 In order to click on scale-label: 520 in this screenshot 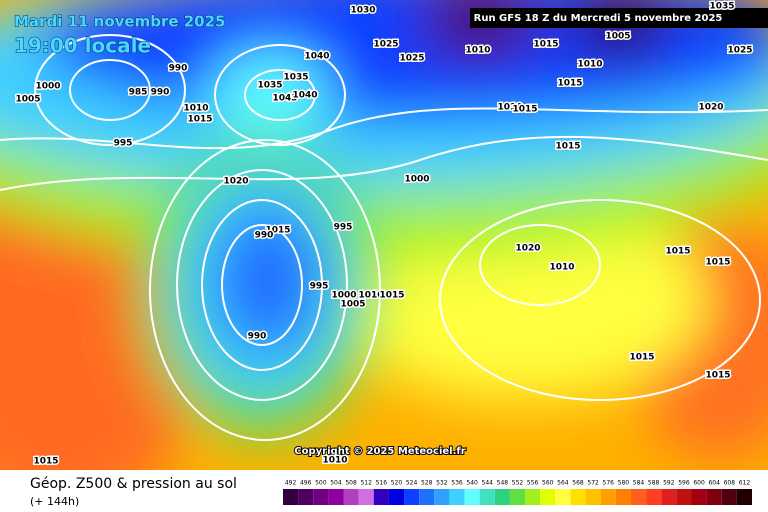, I will do `click(397, 483)`.